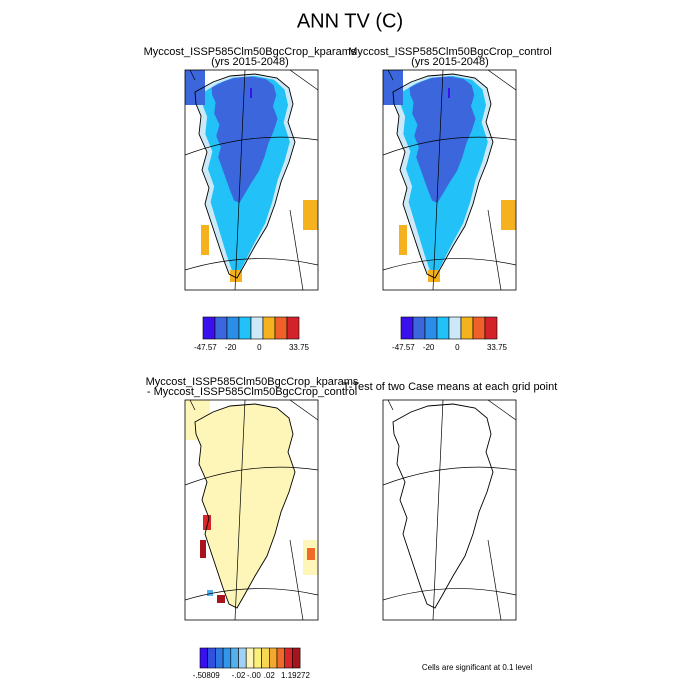  Describe the element at coordinates (449, 510) in the screenshot. I see `map-ttest` at that location.